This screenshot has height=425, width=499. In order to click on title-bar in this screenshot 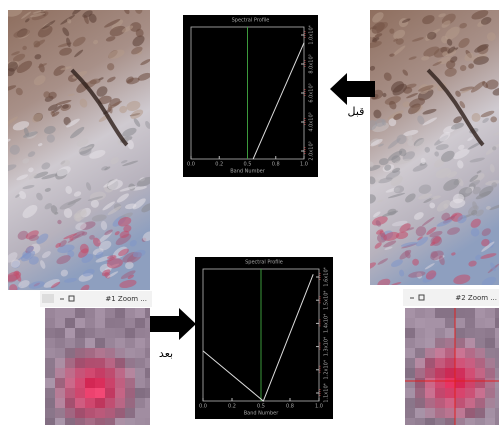, I will do `click(451, 297)`.